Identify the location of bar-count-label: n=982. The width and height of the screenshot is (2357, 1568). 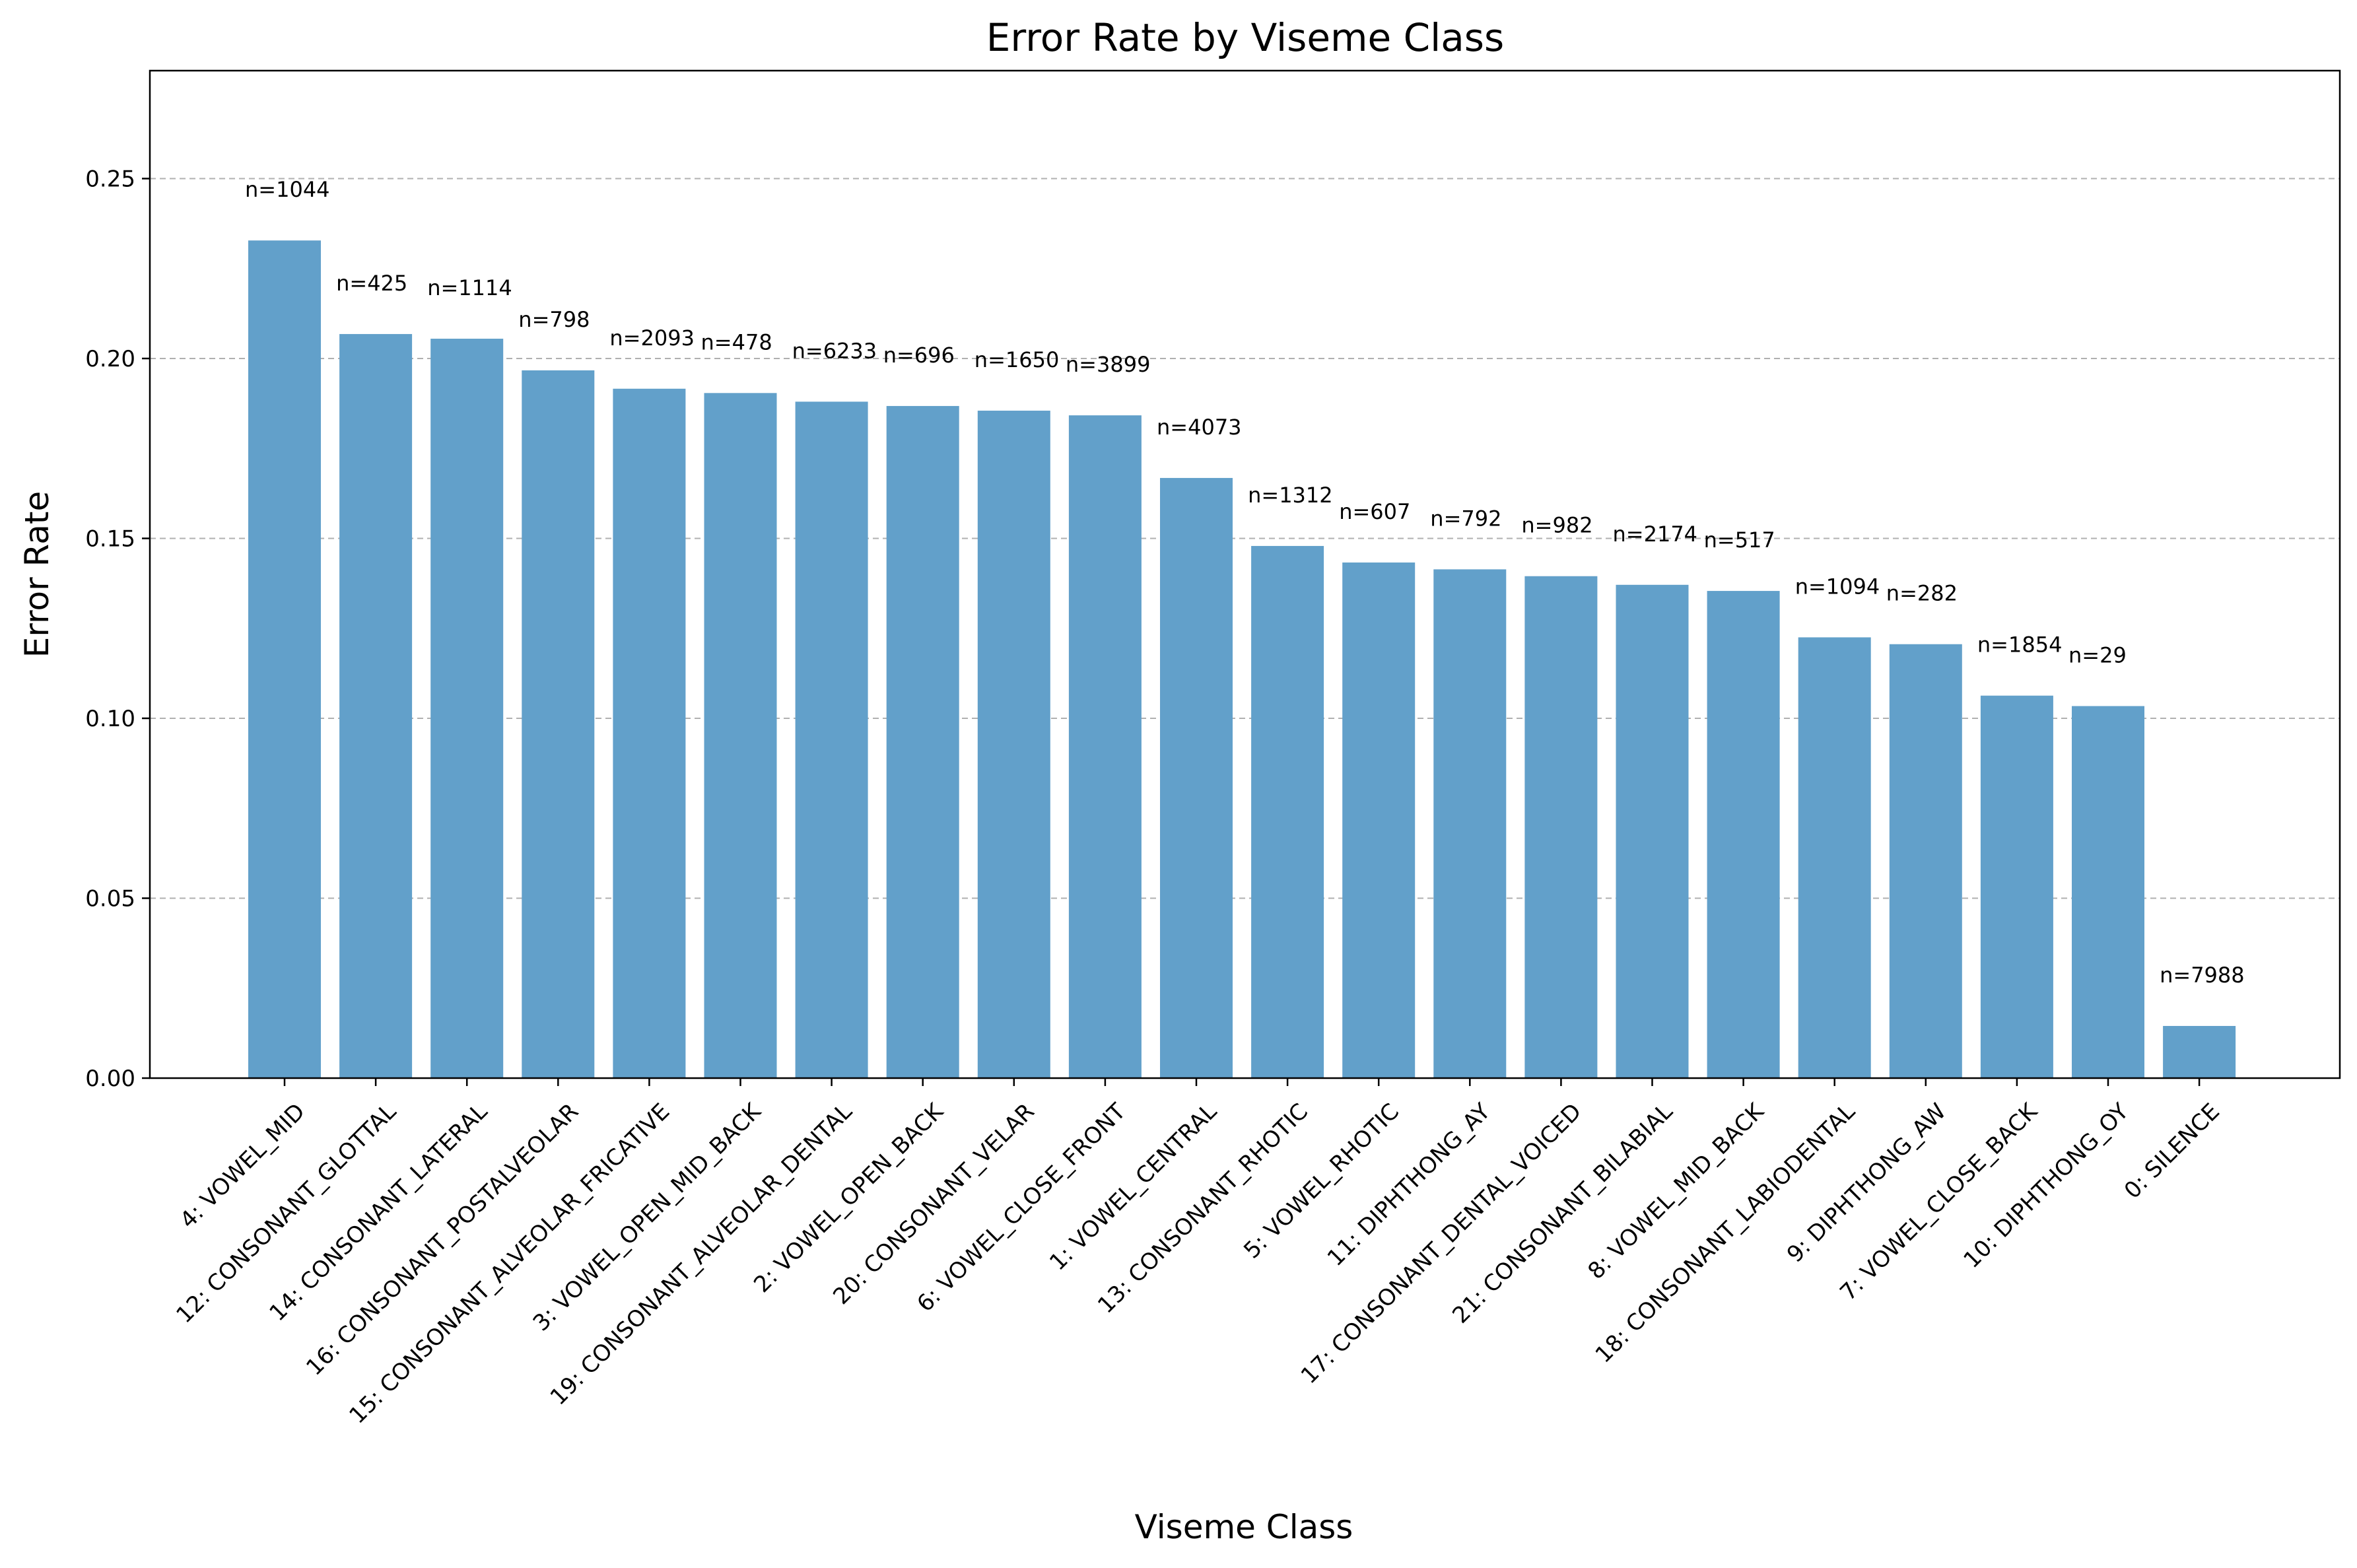
(1556, 525).